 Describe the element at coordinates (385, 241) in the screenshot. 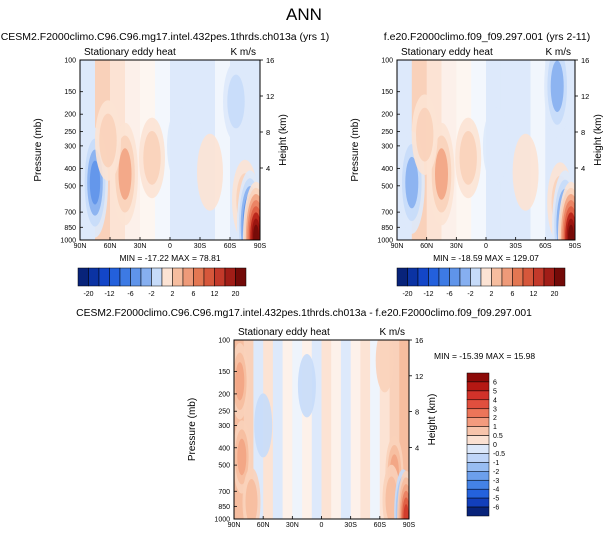

I see `y-tick-label: 1000` at that location.